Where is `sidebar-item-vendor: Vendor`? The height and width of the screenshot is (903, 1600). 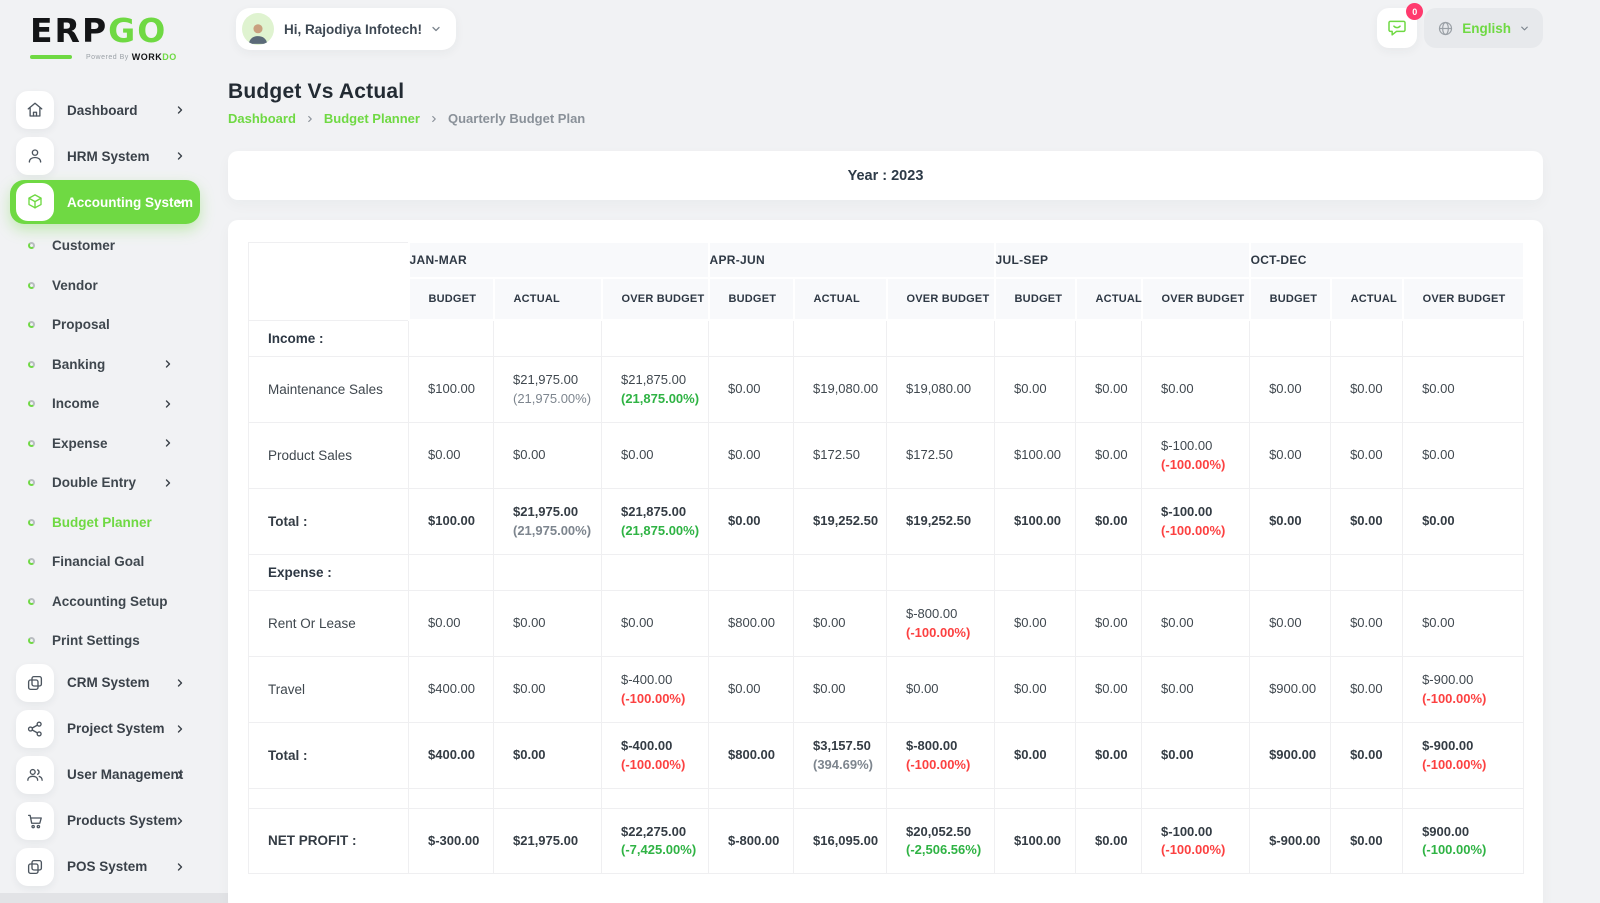 sidebar-item-vendor: Vendor is located at coordinates (105, 286).